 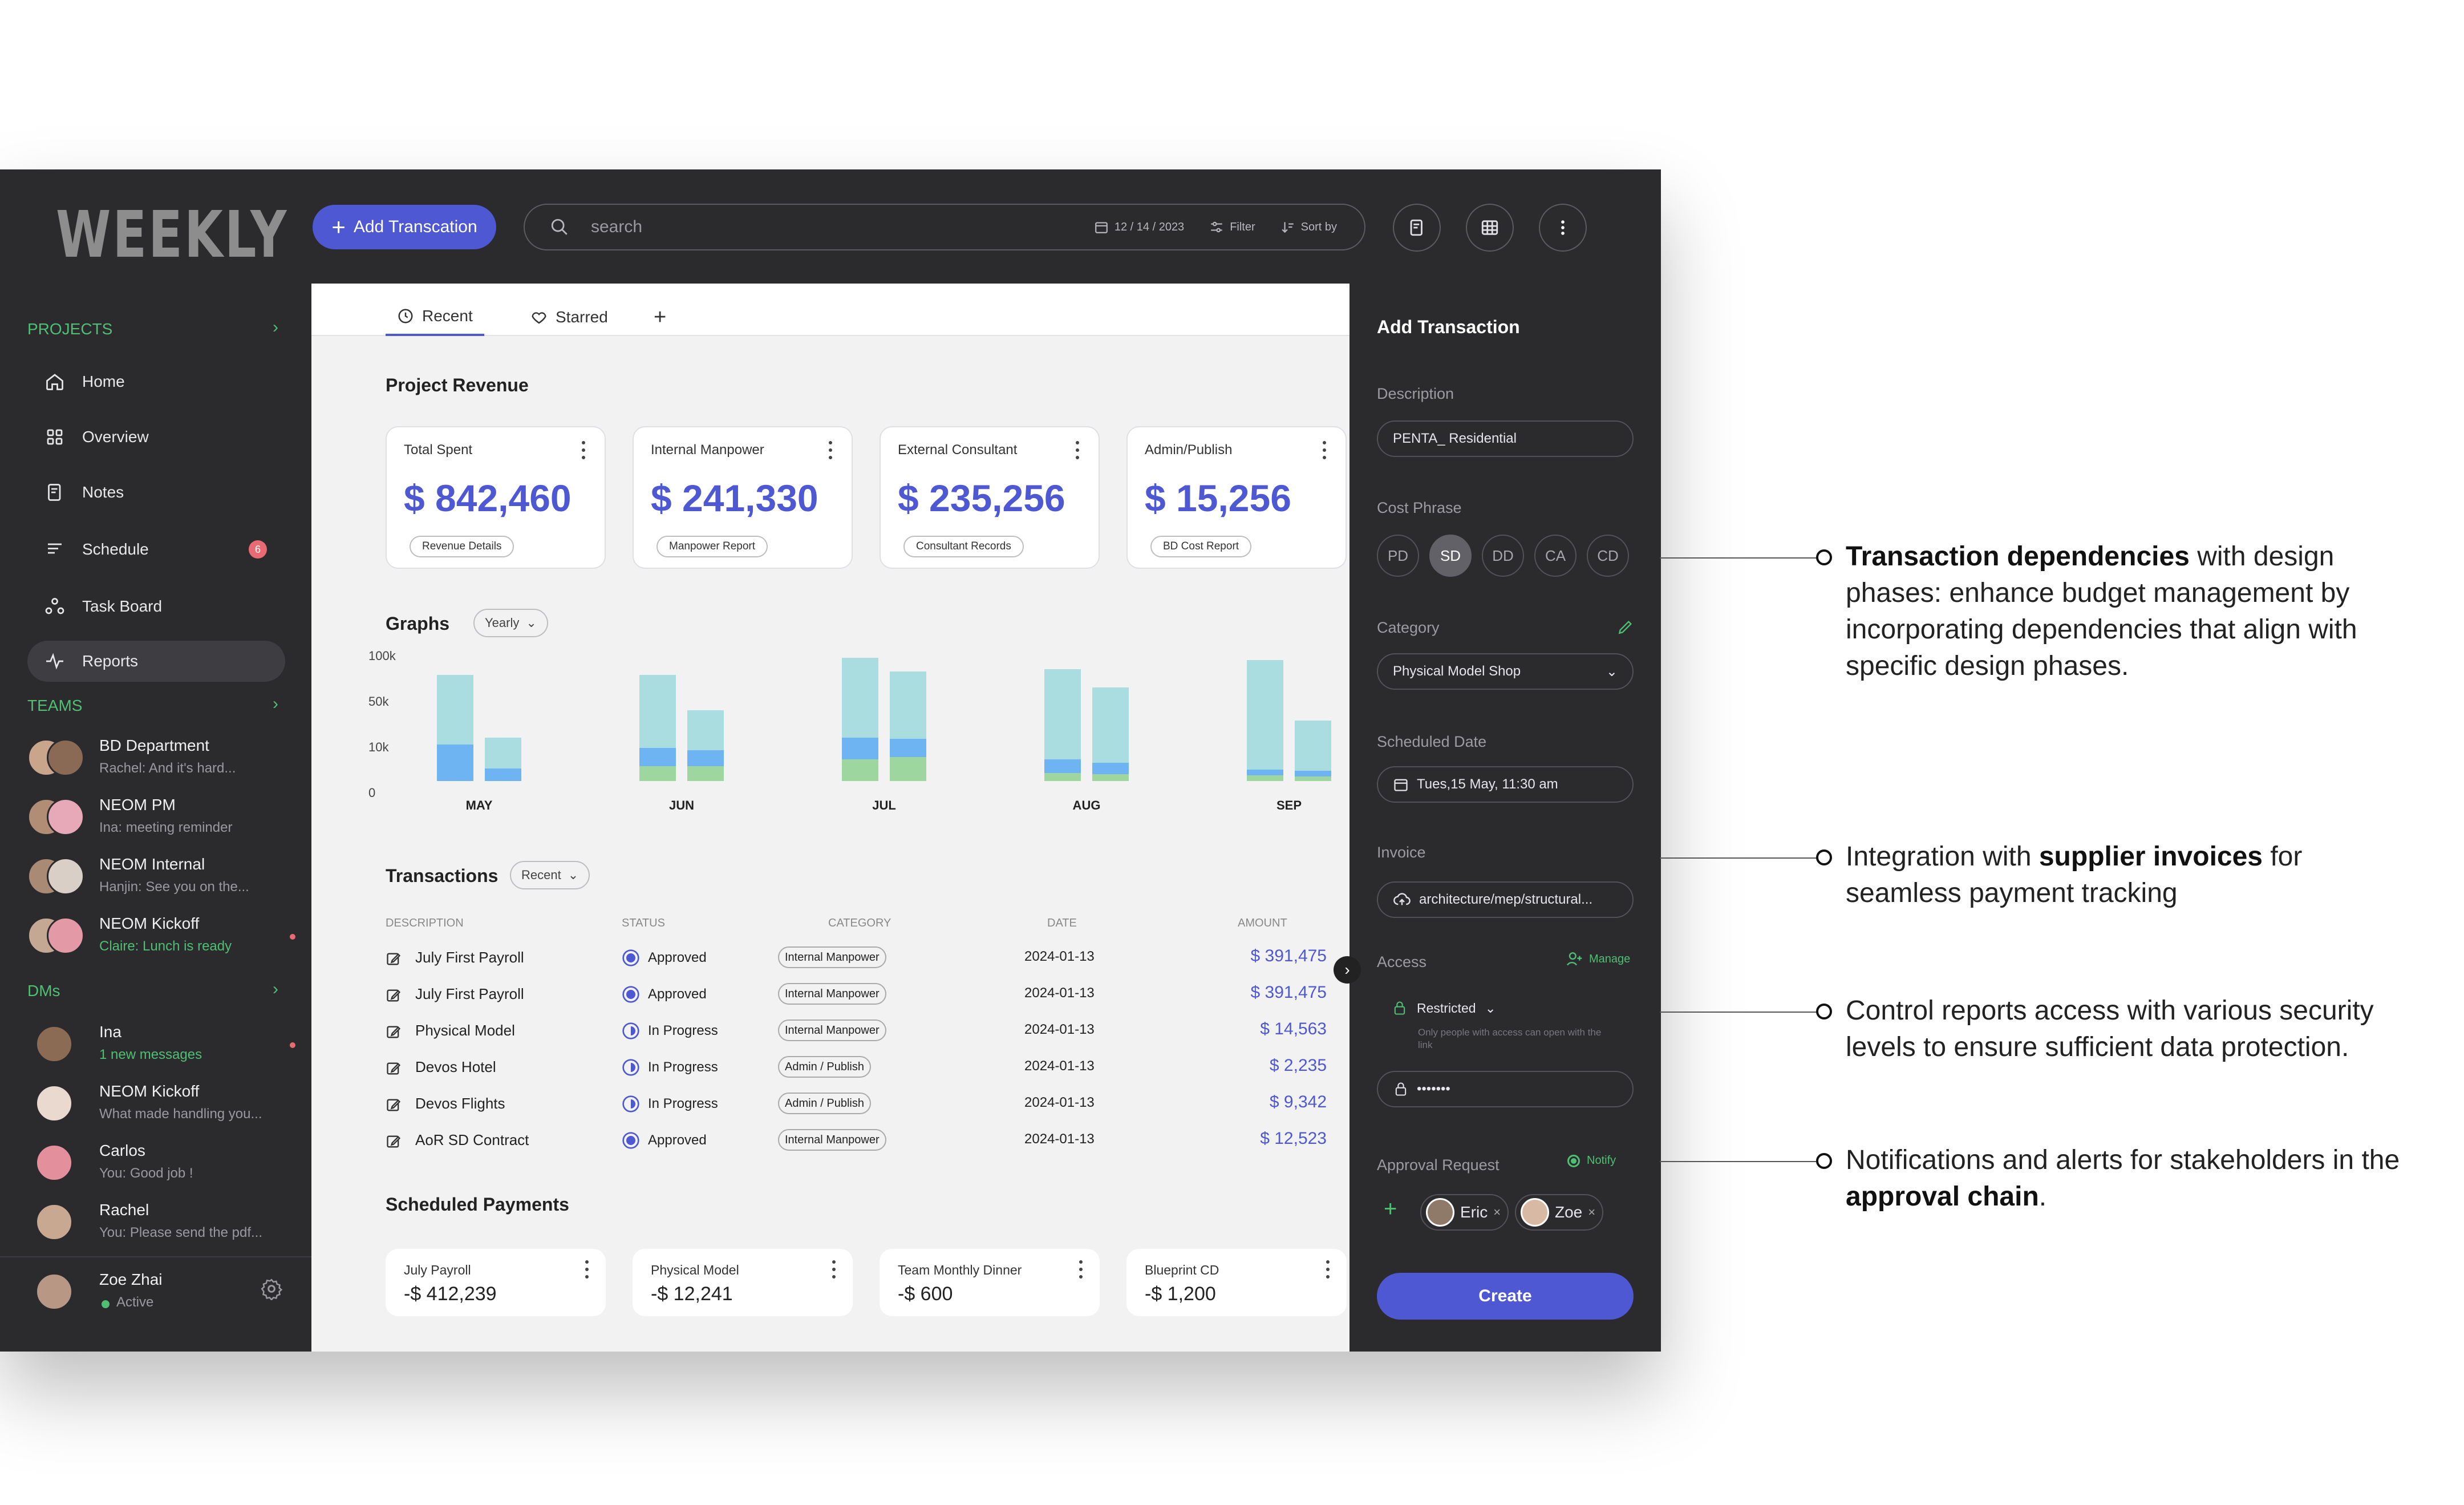 I want to click on row-date: 2024-01-13, so click(x=1059, y=1102).